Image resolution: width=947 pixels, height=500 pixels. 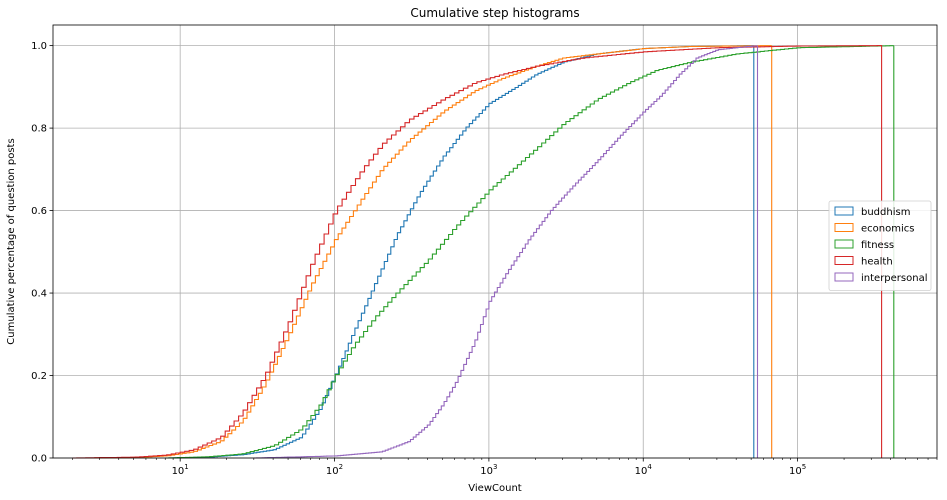 What do you see at coordinates (39, 294) in the screenshot?
I see `y-tick-label: 0.4` at bounding box center [39, 294].